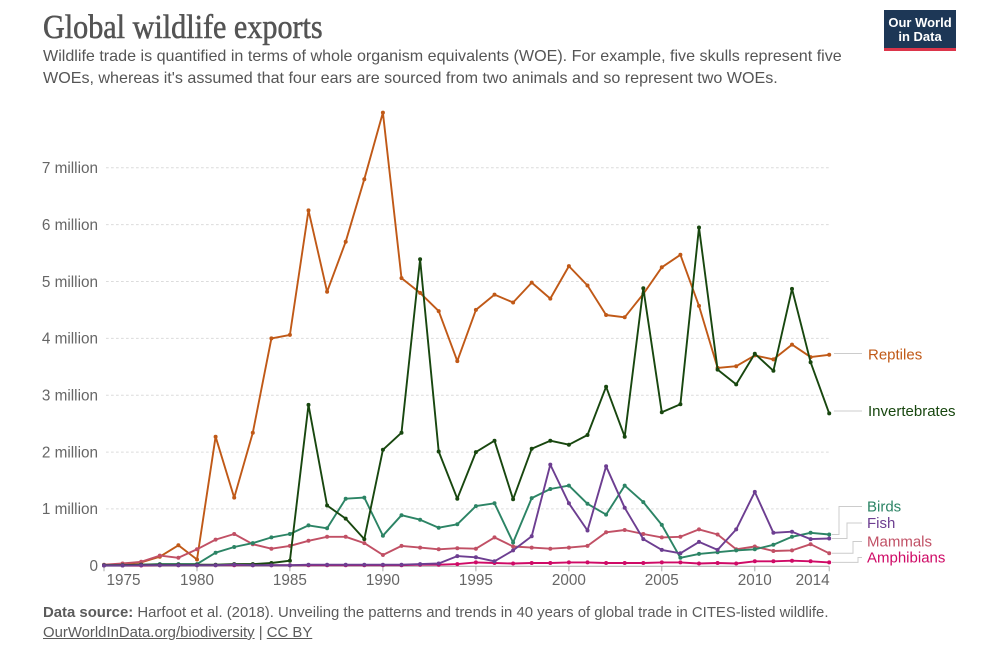  What do you see at coordinates (881, 523) in the screenshot?
I see `svg-text: Fish` at bounding box center [881, 523].